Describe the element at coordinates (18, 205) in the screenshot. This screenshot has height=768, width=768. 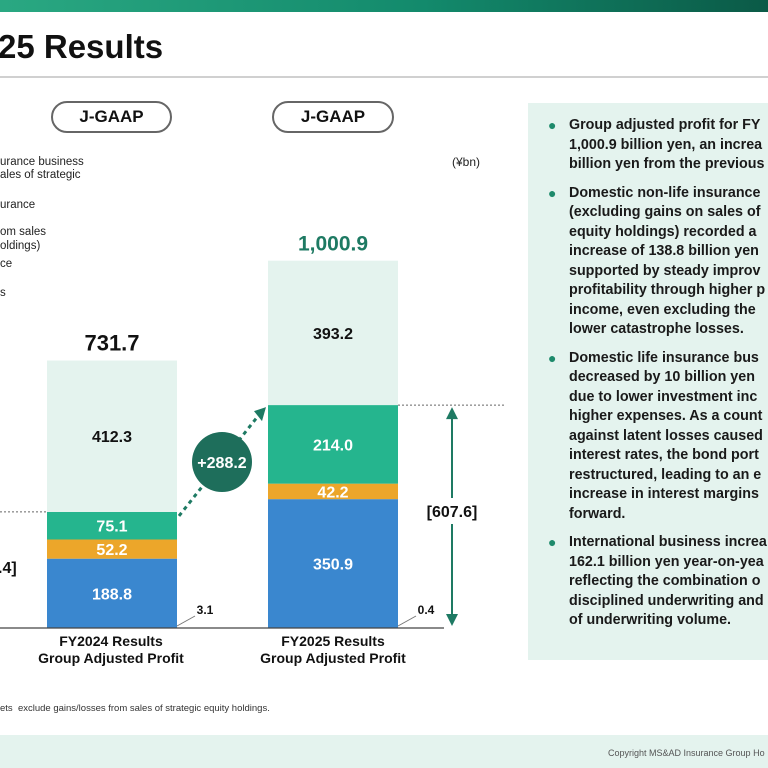
I see `legend-item-3: urance` at that location.